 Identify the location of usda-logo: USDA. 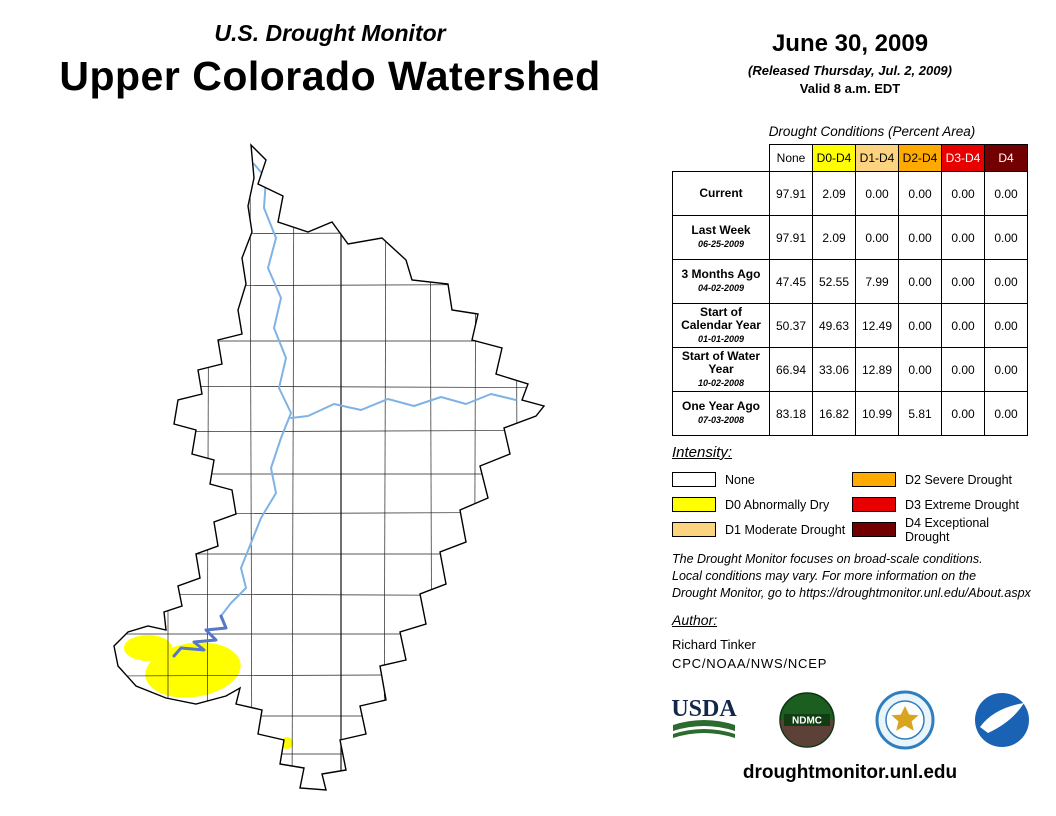
(704, 717).